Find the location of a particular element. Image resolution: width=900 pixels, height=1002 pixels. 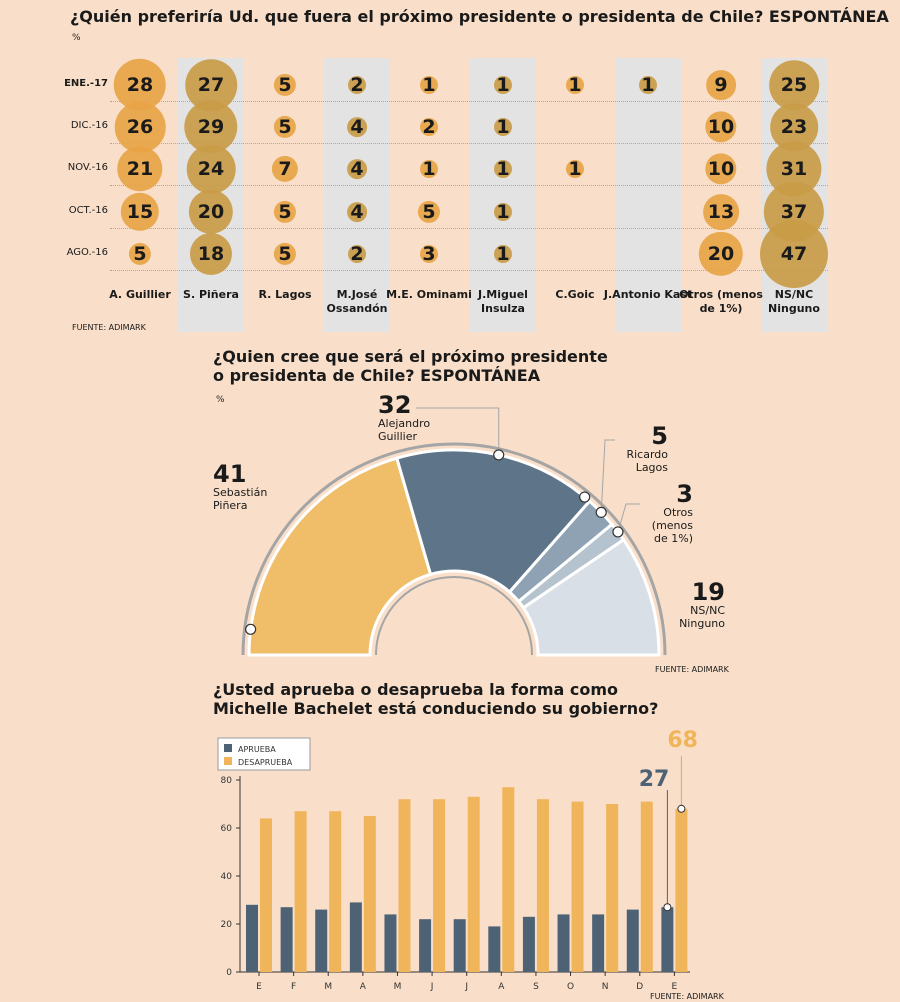

value-label: 7 is located at coordinates (285, 169).